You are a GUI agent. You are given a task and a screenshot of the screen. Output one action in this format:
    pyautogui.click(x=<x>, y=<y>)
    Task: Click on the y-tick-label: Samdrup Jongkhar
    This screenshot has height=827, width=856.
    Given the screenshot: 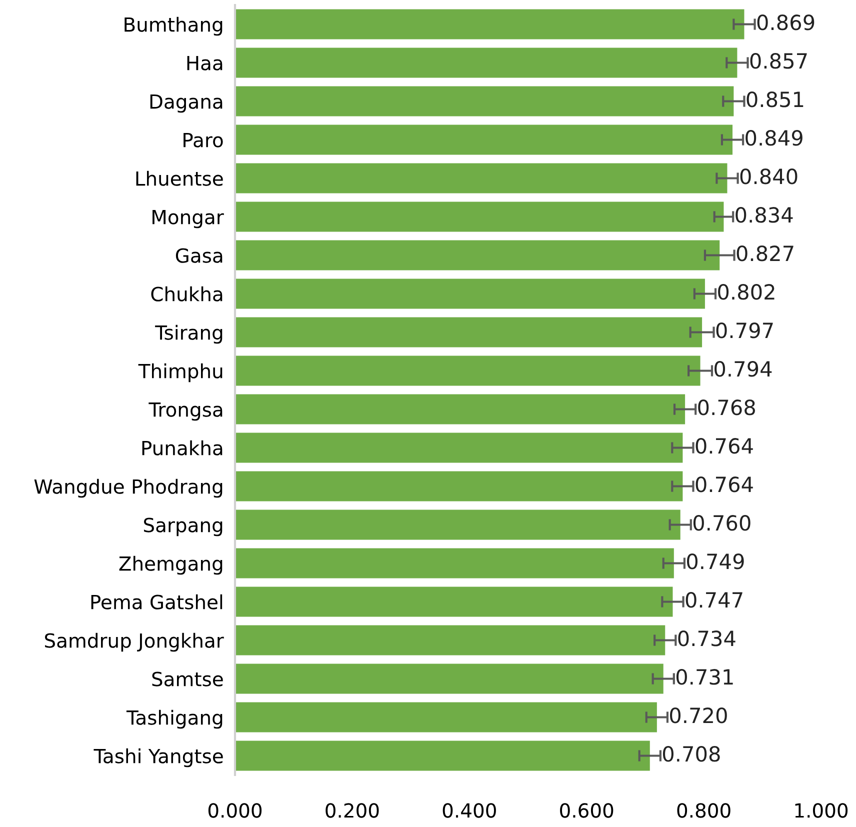 What is the action you would take?
    pyautogui.click(x=134, y=642)
    